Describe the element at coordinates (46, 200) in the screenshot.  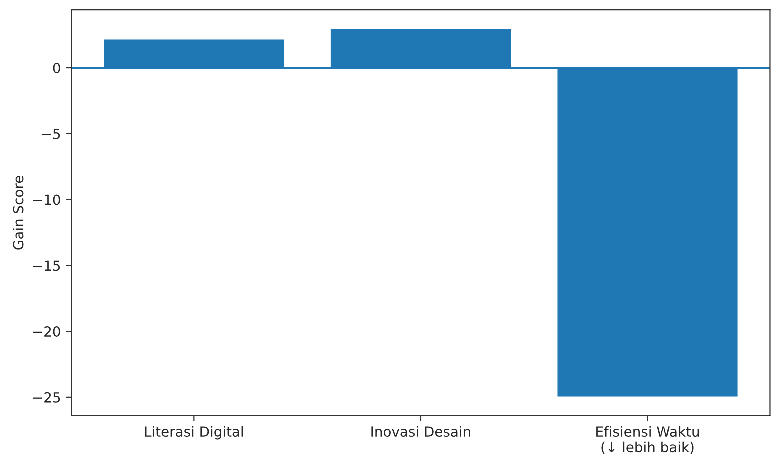
I see `y-tick-label: −10` at that location.